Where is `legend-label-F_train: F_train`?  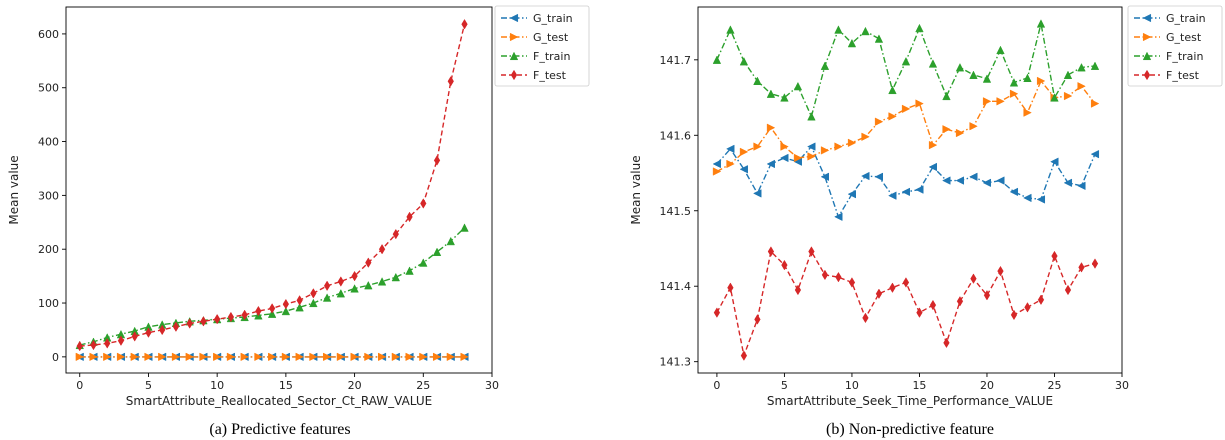 legend-label-F_train: F_train is located at coordinates (1184, 56).